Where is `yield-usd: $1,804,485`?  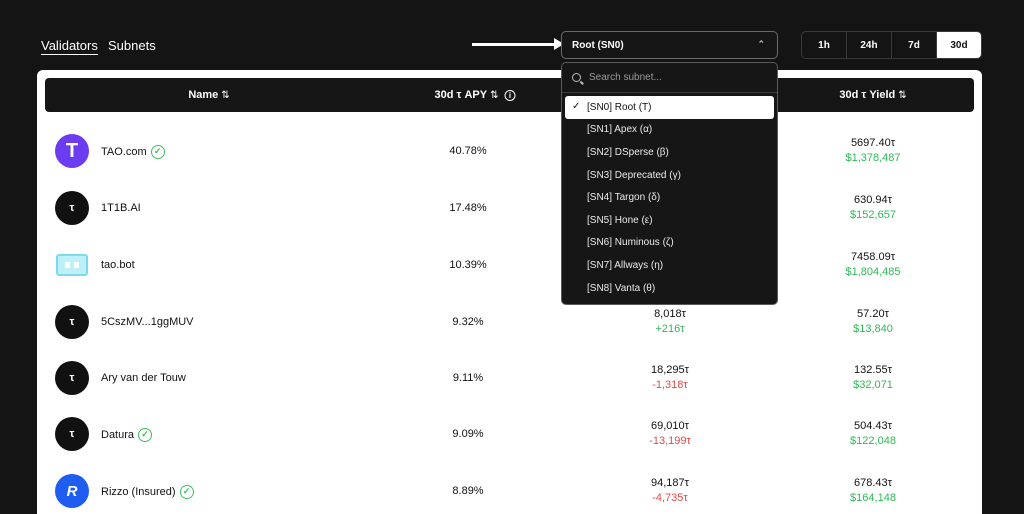 yield-usd: $1,804,485 is located at coordinates (873, 272).